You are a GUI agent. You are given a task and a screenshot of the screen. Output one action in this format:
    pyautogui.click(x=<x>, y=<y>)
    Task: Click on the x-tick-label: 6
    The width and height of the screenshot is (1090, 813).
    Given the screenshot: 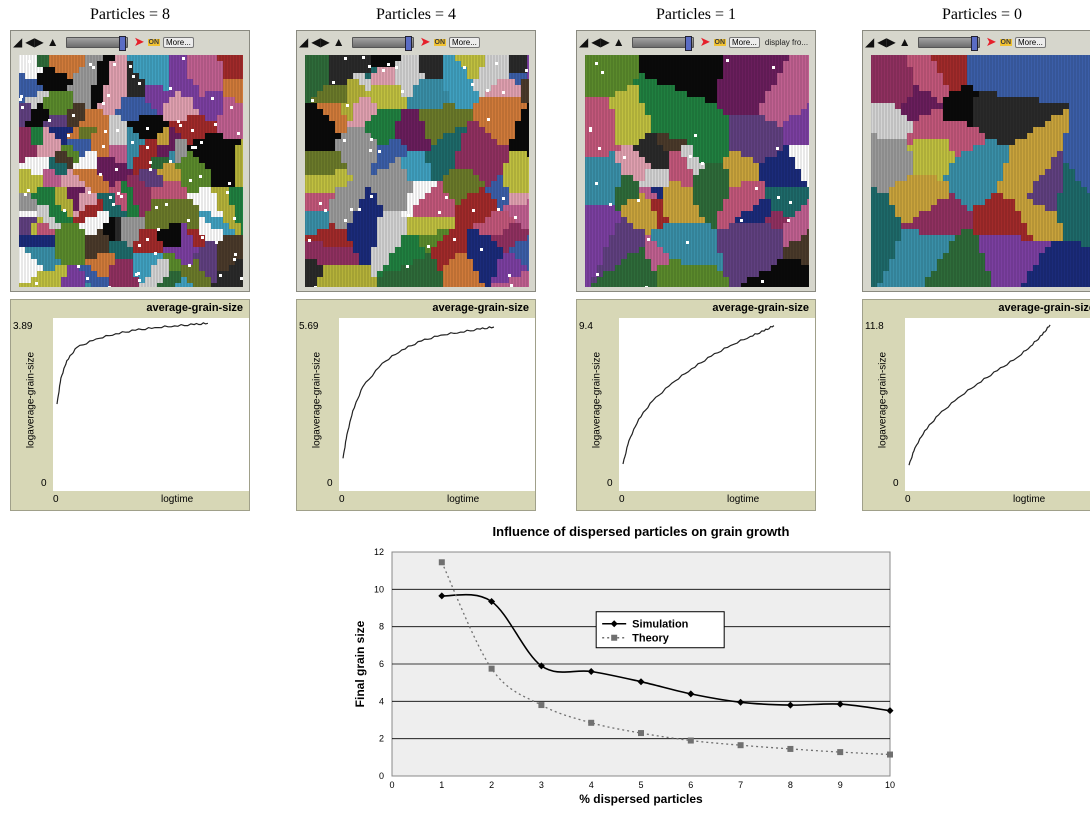 What is the action you would take?
    pyautogui.click(x=690, y=785)
    